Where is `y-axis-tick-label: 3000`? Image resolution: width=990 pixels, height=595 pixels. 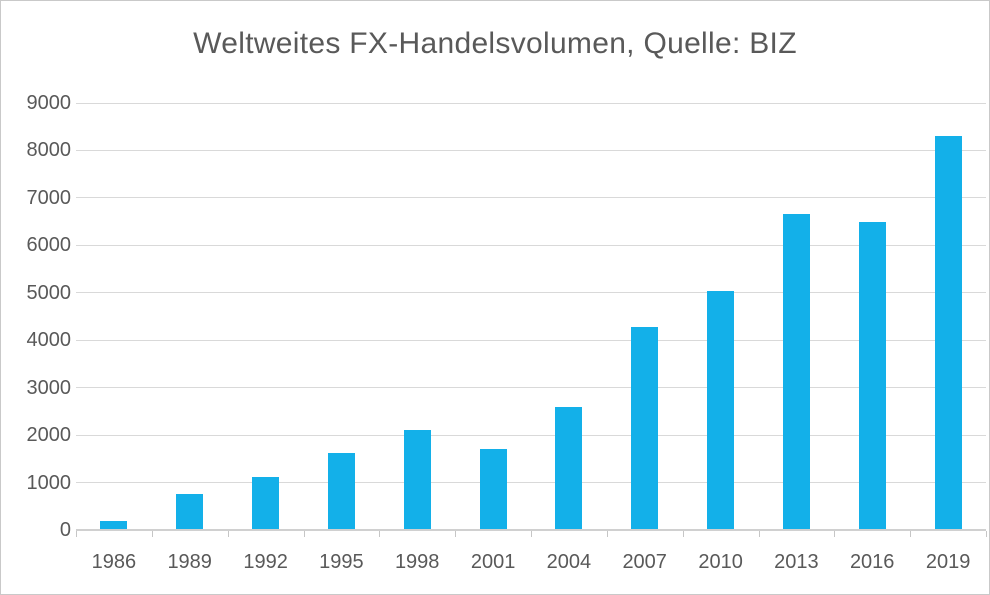 y-axis-tick-label: 3000 is located at coordinates (49, 387).